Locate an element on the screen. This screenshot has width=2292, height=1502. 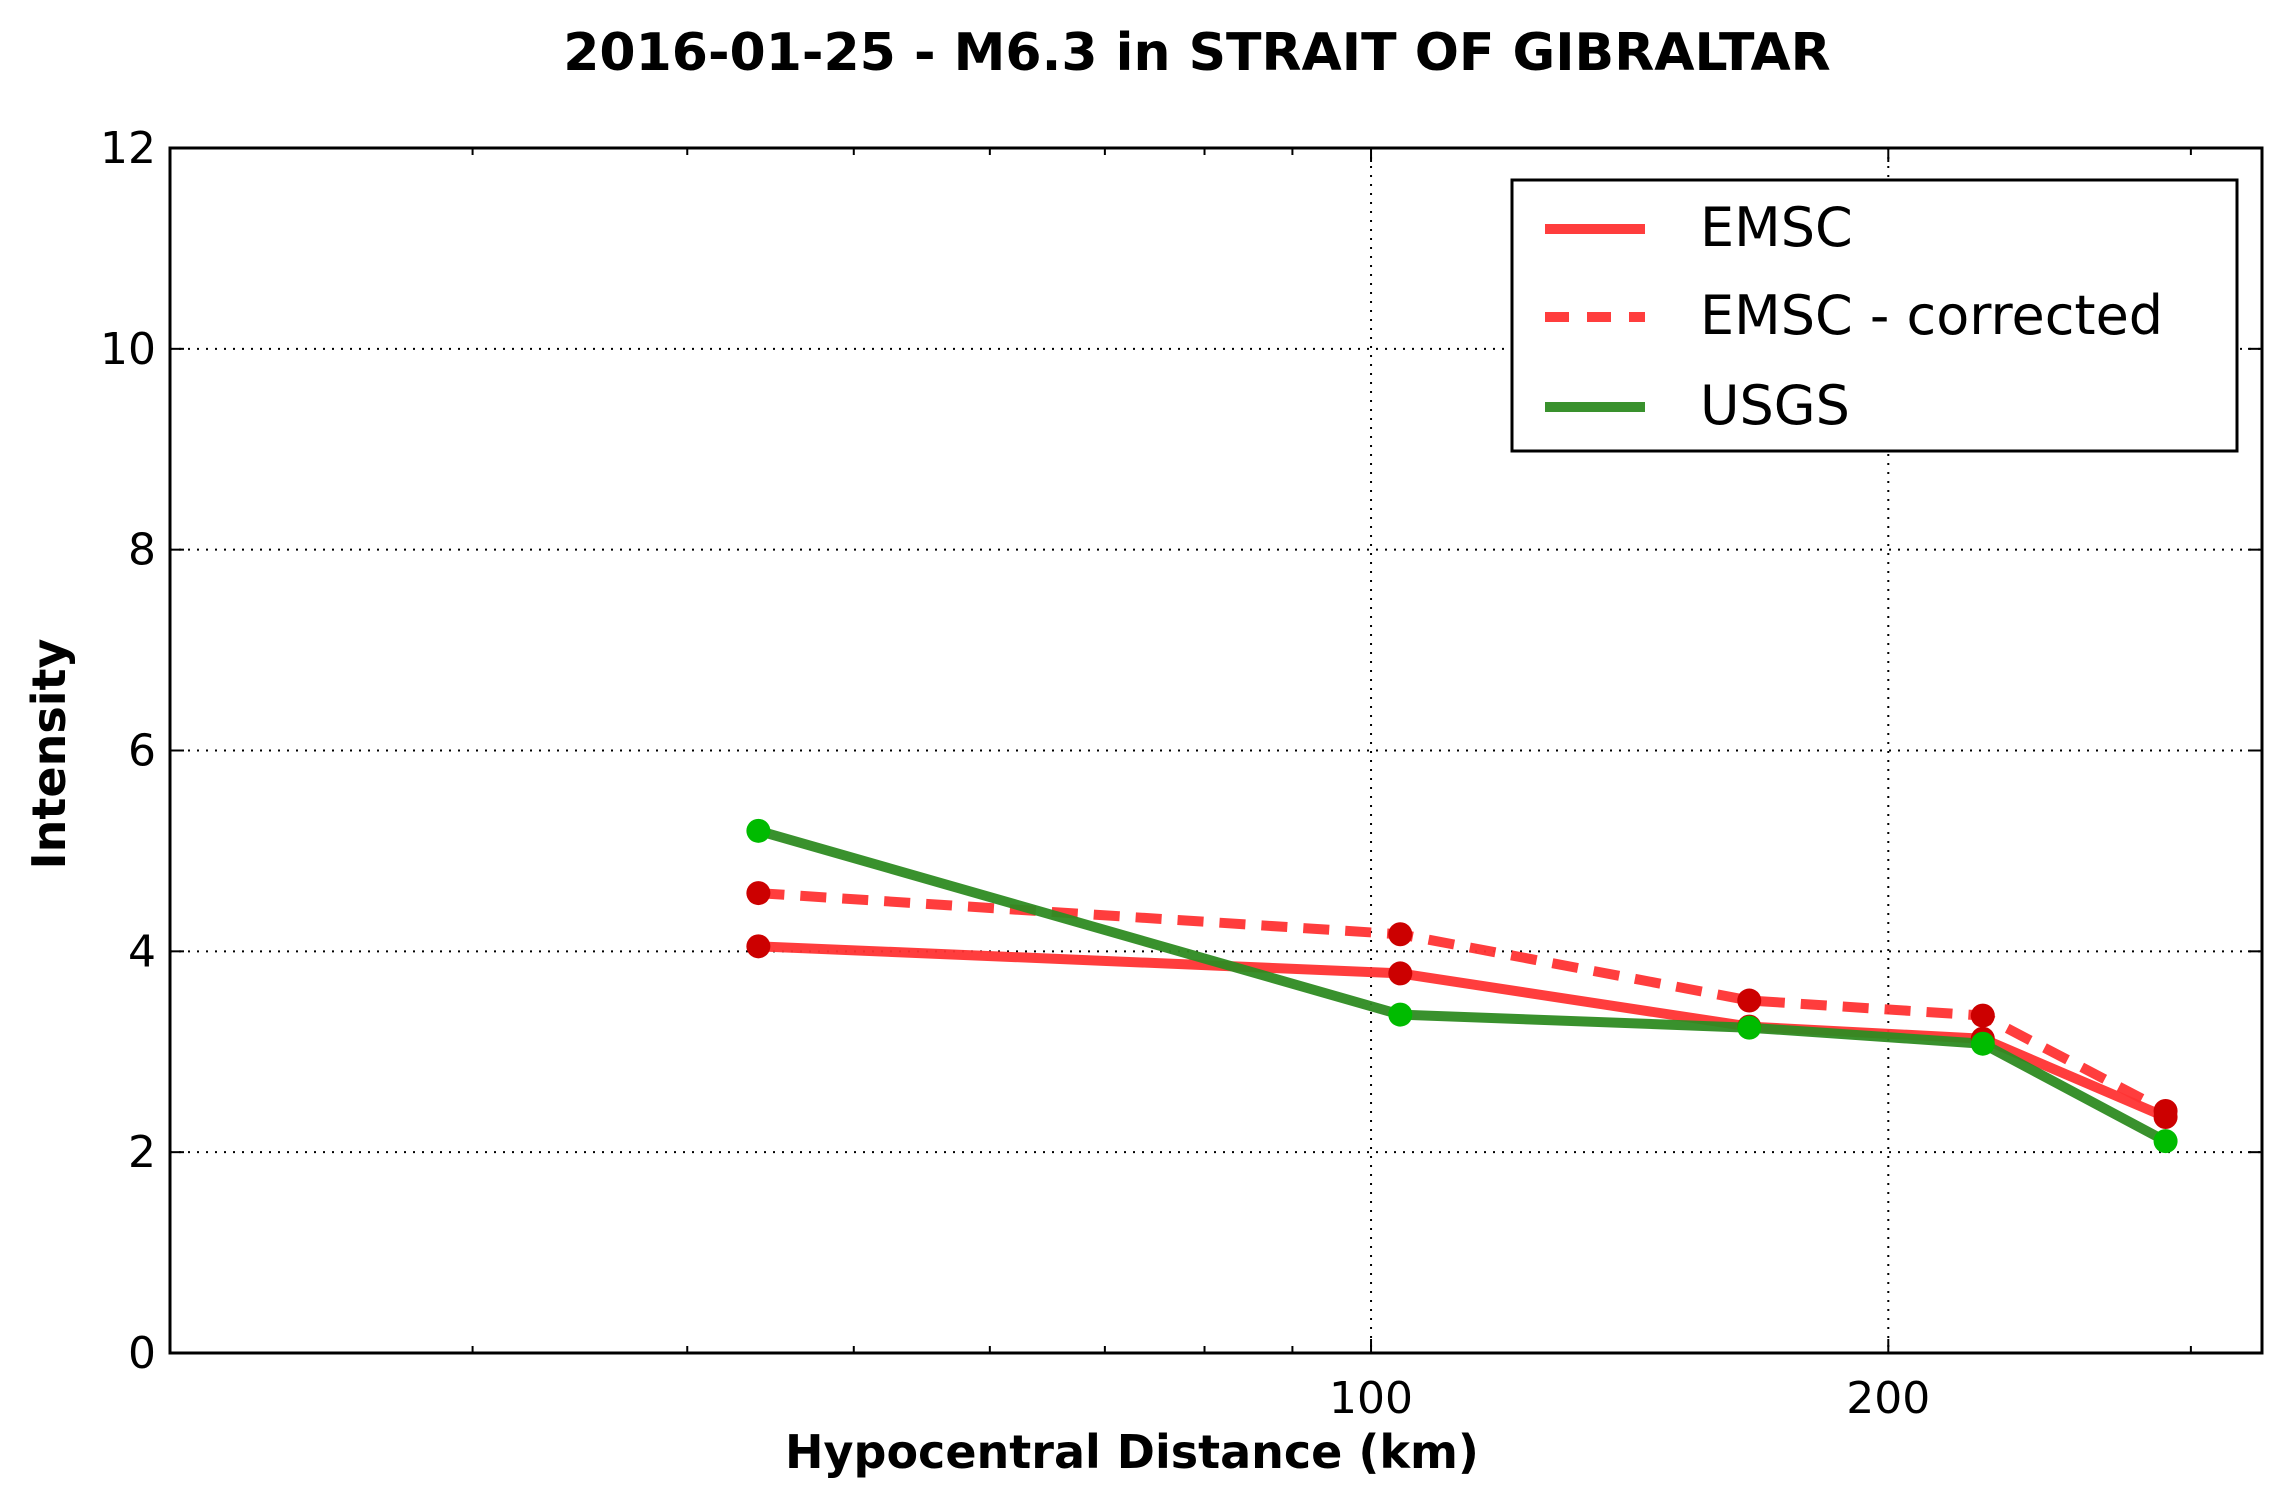
x-tick-label: 100 is located at coordinates (1371, 1398).